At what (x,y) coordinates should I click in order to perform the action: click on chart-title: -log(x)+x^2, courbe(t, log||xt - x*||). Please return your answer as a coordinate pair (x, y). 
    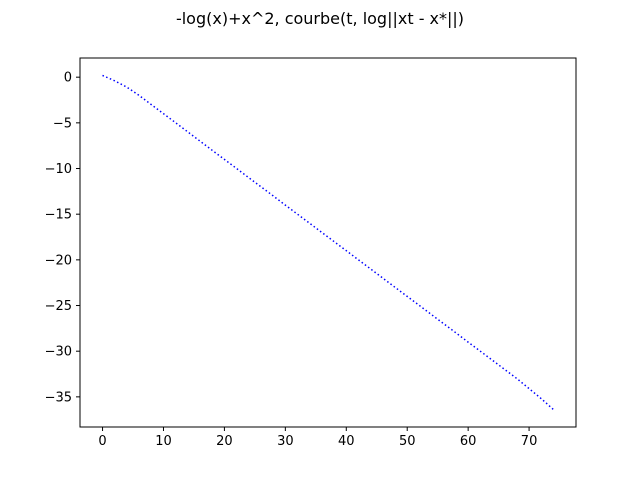
    Looking at the image, I should click on (320, 18).